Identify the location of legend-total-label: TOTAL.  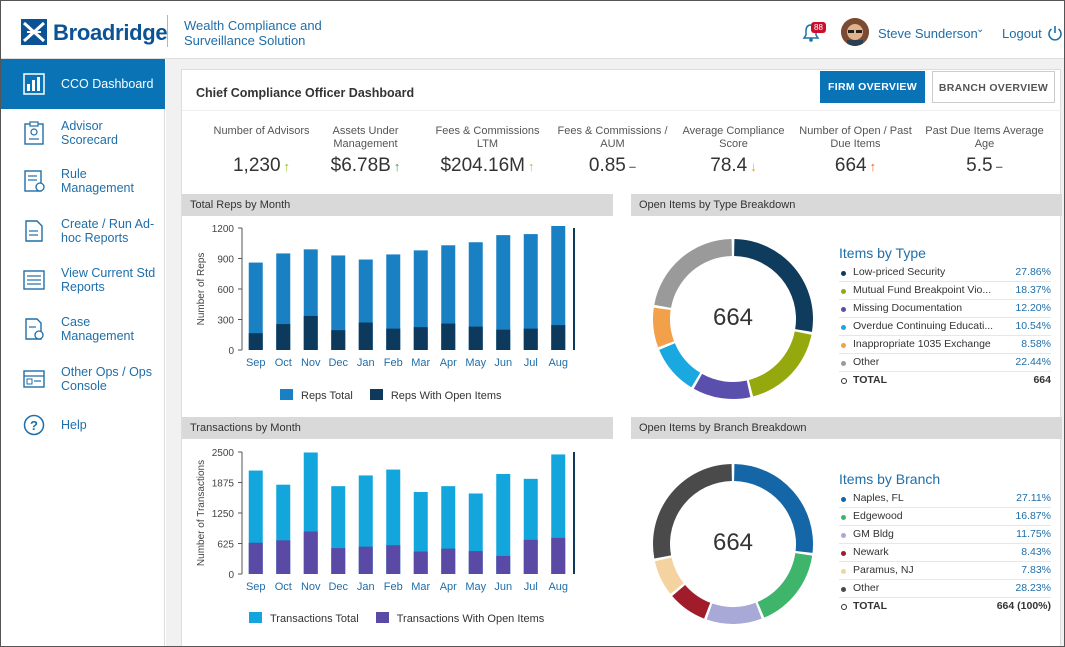
(870, 606).